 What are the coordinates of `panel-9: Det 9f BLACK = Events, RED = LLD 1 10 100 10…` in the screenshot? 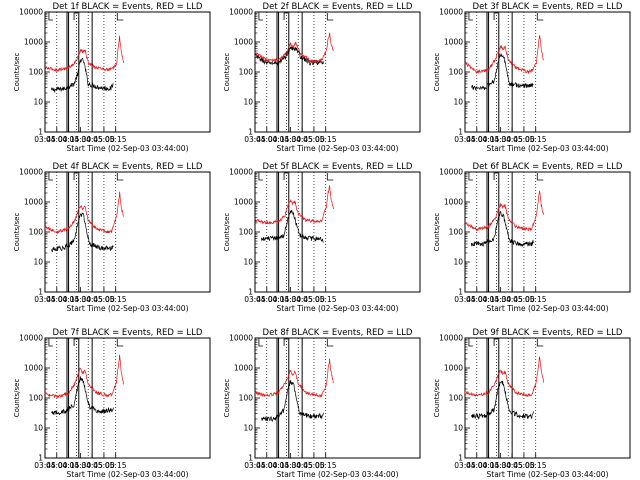 It's located at (532, 403).